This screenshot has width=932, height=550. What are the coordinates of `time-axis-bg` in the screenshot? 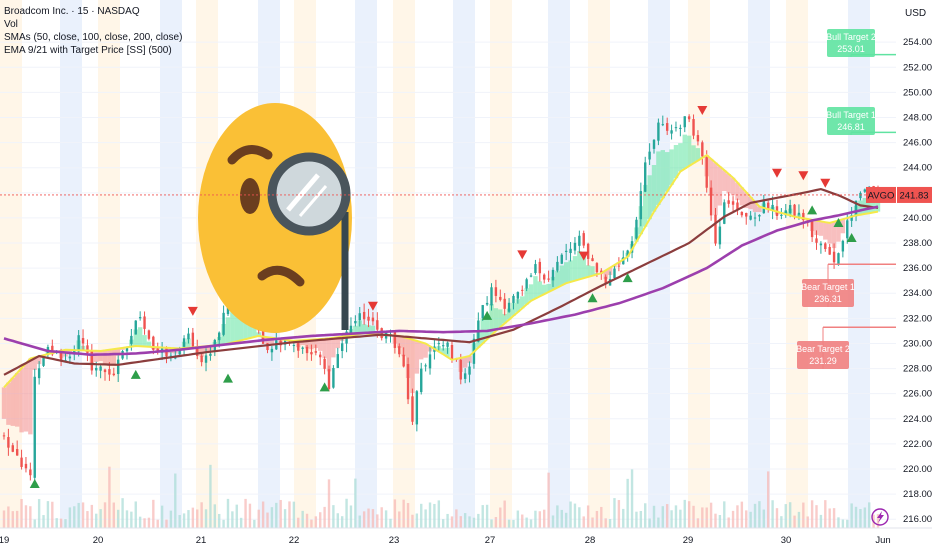 It's located at (466, 539).